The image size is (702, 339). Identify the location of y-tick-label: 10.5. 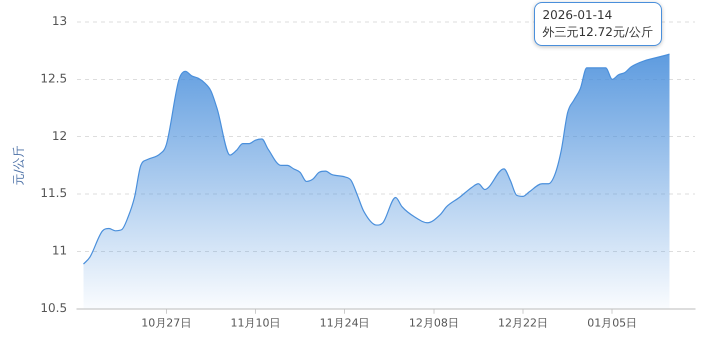
(54, 307).